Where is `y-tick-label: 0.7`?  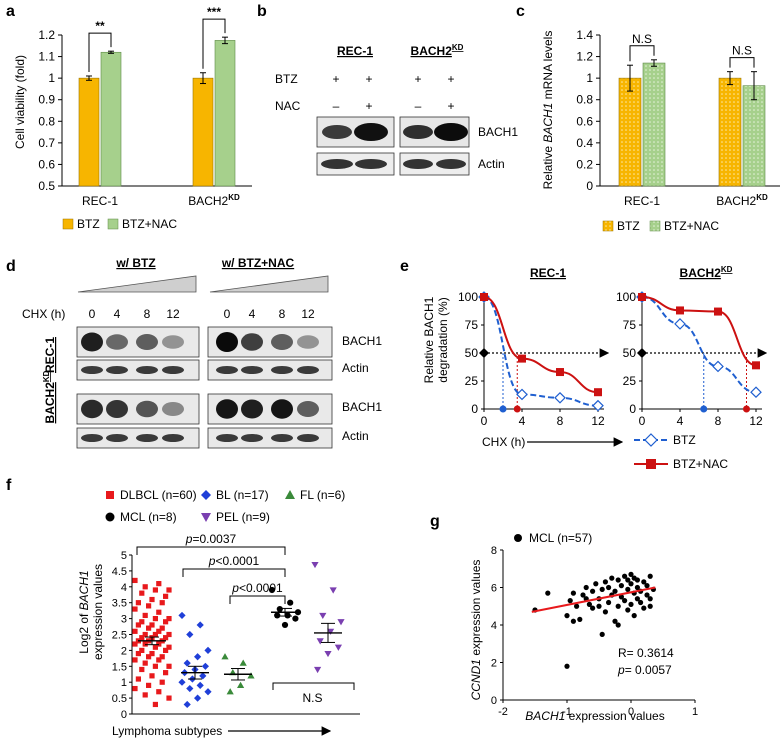 y-tick-label: 0.7 is located at coordinates (46, 143).